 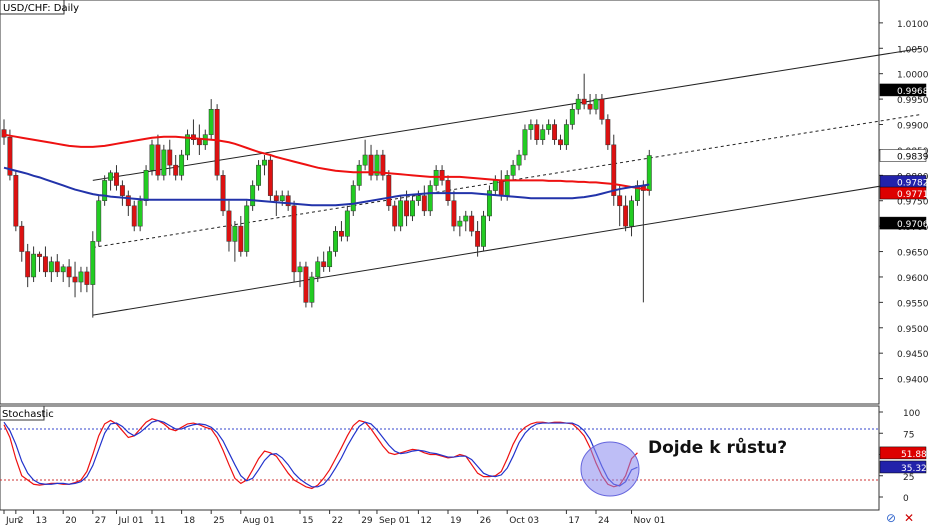 I want to click on price-label: 0.9968, so click(x=912, y=92).